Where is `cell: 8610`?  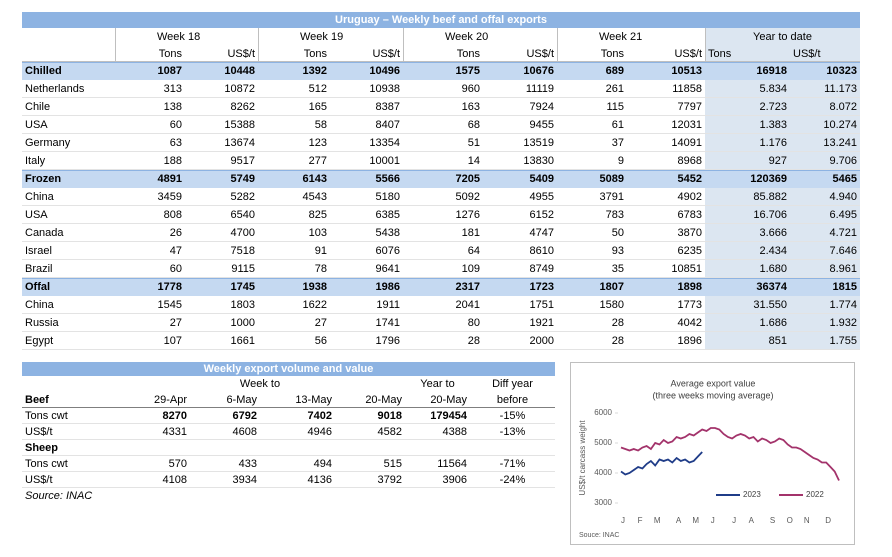 cell: 8610 is located at coordinates (541, 250).